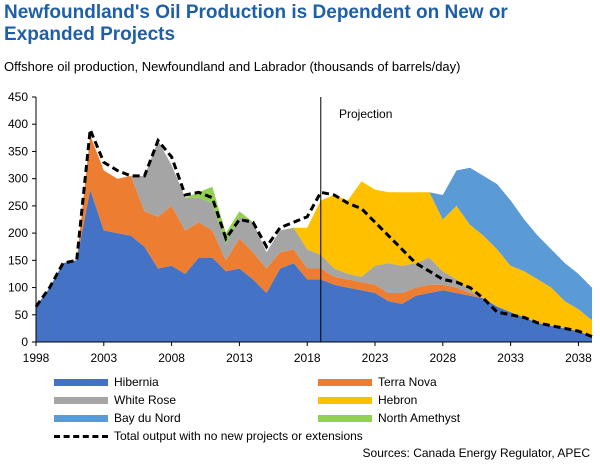 Image resolution: width=600 pixels, height=465 pixels. I want to click on x-tick-label: 2033, so click(510, 358).